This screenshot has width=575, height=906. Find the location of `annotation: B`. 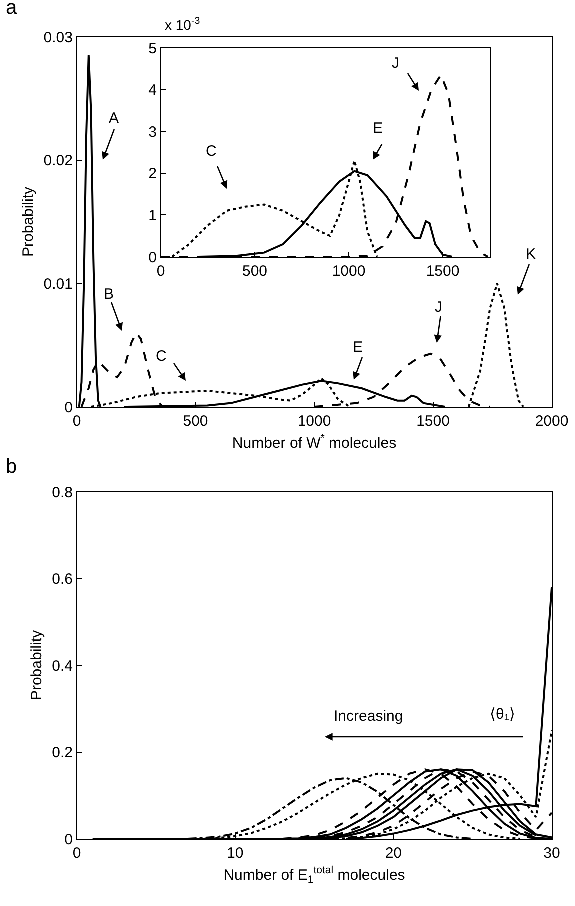

annotation: B is located at coordinates (109, 294).